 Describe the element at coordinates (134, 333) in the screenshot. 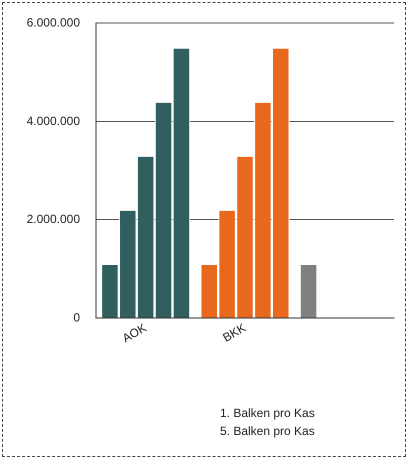

I see `x-tick-label: AOK` at that location.